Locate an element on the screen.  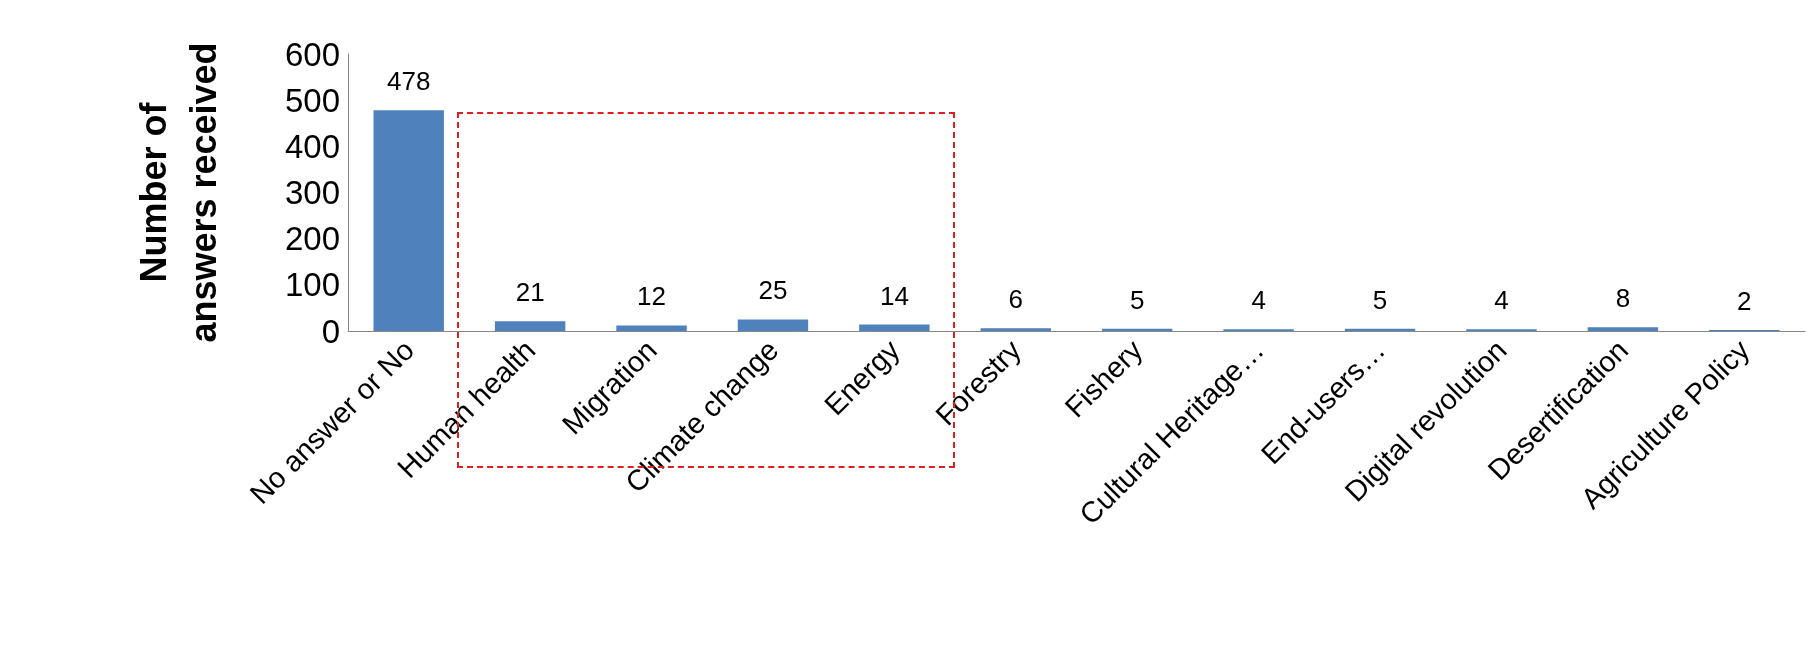
data-label: 21 is located at coordinates (530, 292).